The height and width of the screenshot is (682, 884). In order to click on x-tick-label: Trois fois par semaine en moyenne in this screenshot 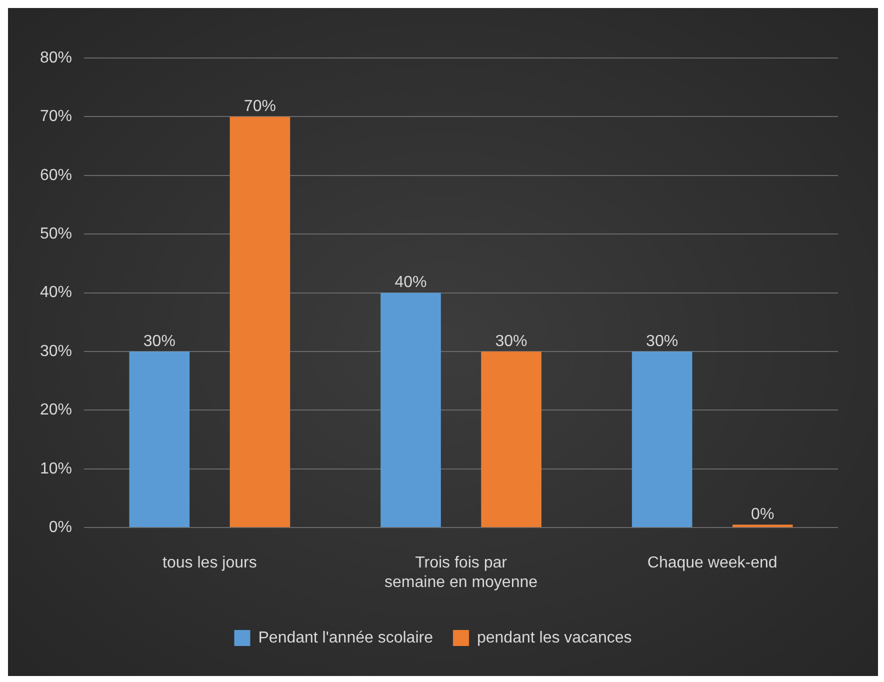, I will do `click(461, 572)`.